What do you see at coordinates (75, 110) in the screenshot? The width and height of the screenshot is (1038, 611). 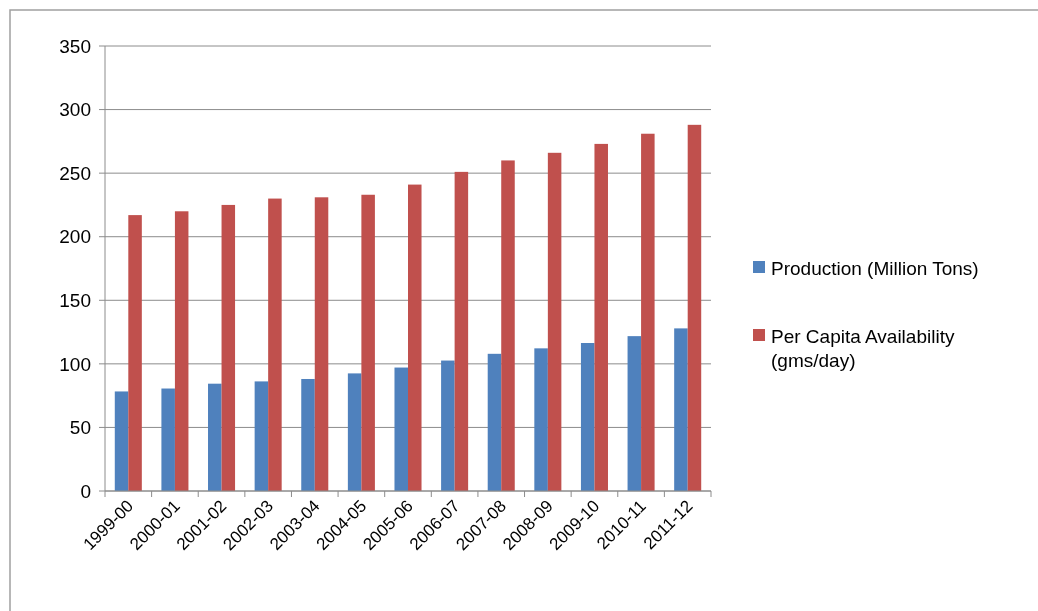 I see `y-tick-label: 300` at bounding box center [75, 110].